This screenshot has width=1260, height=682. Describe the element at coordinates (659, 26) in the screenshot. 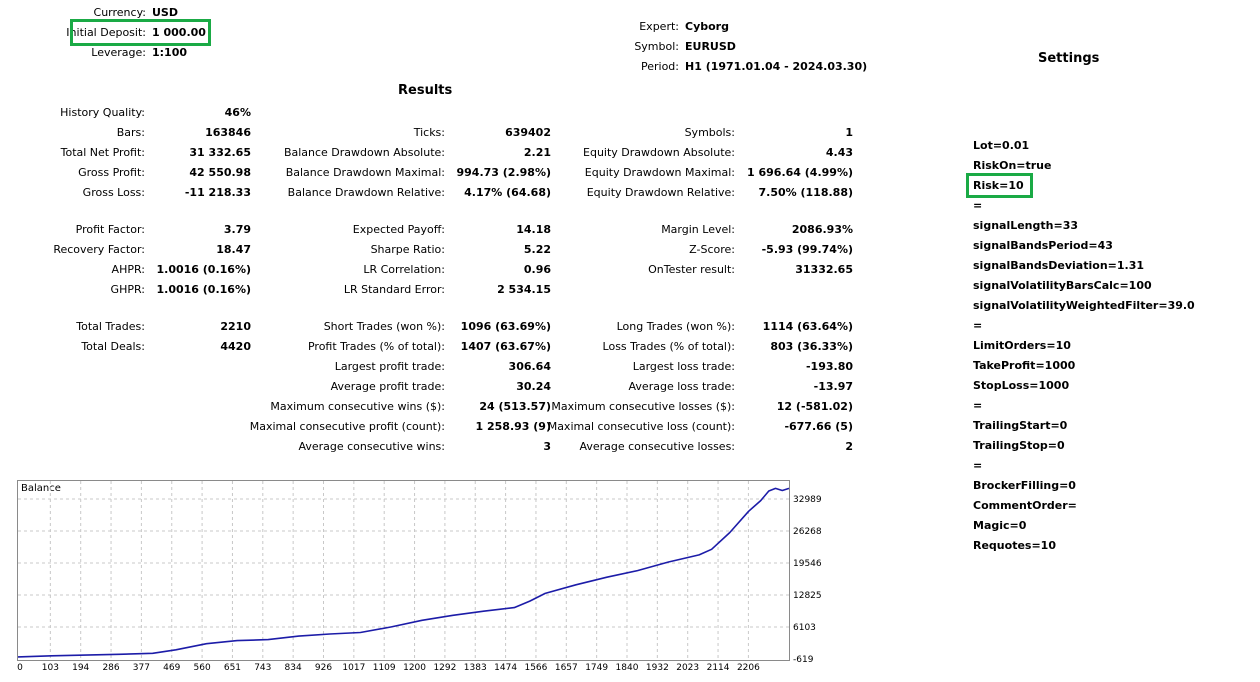

I see `expert-label: Expert:` at that location.